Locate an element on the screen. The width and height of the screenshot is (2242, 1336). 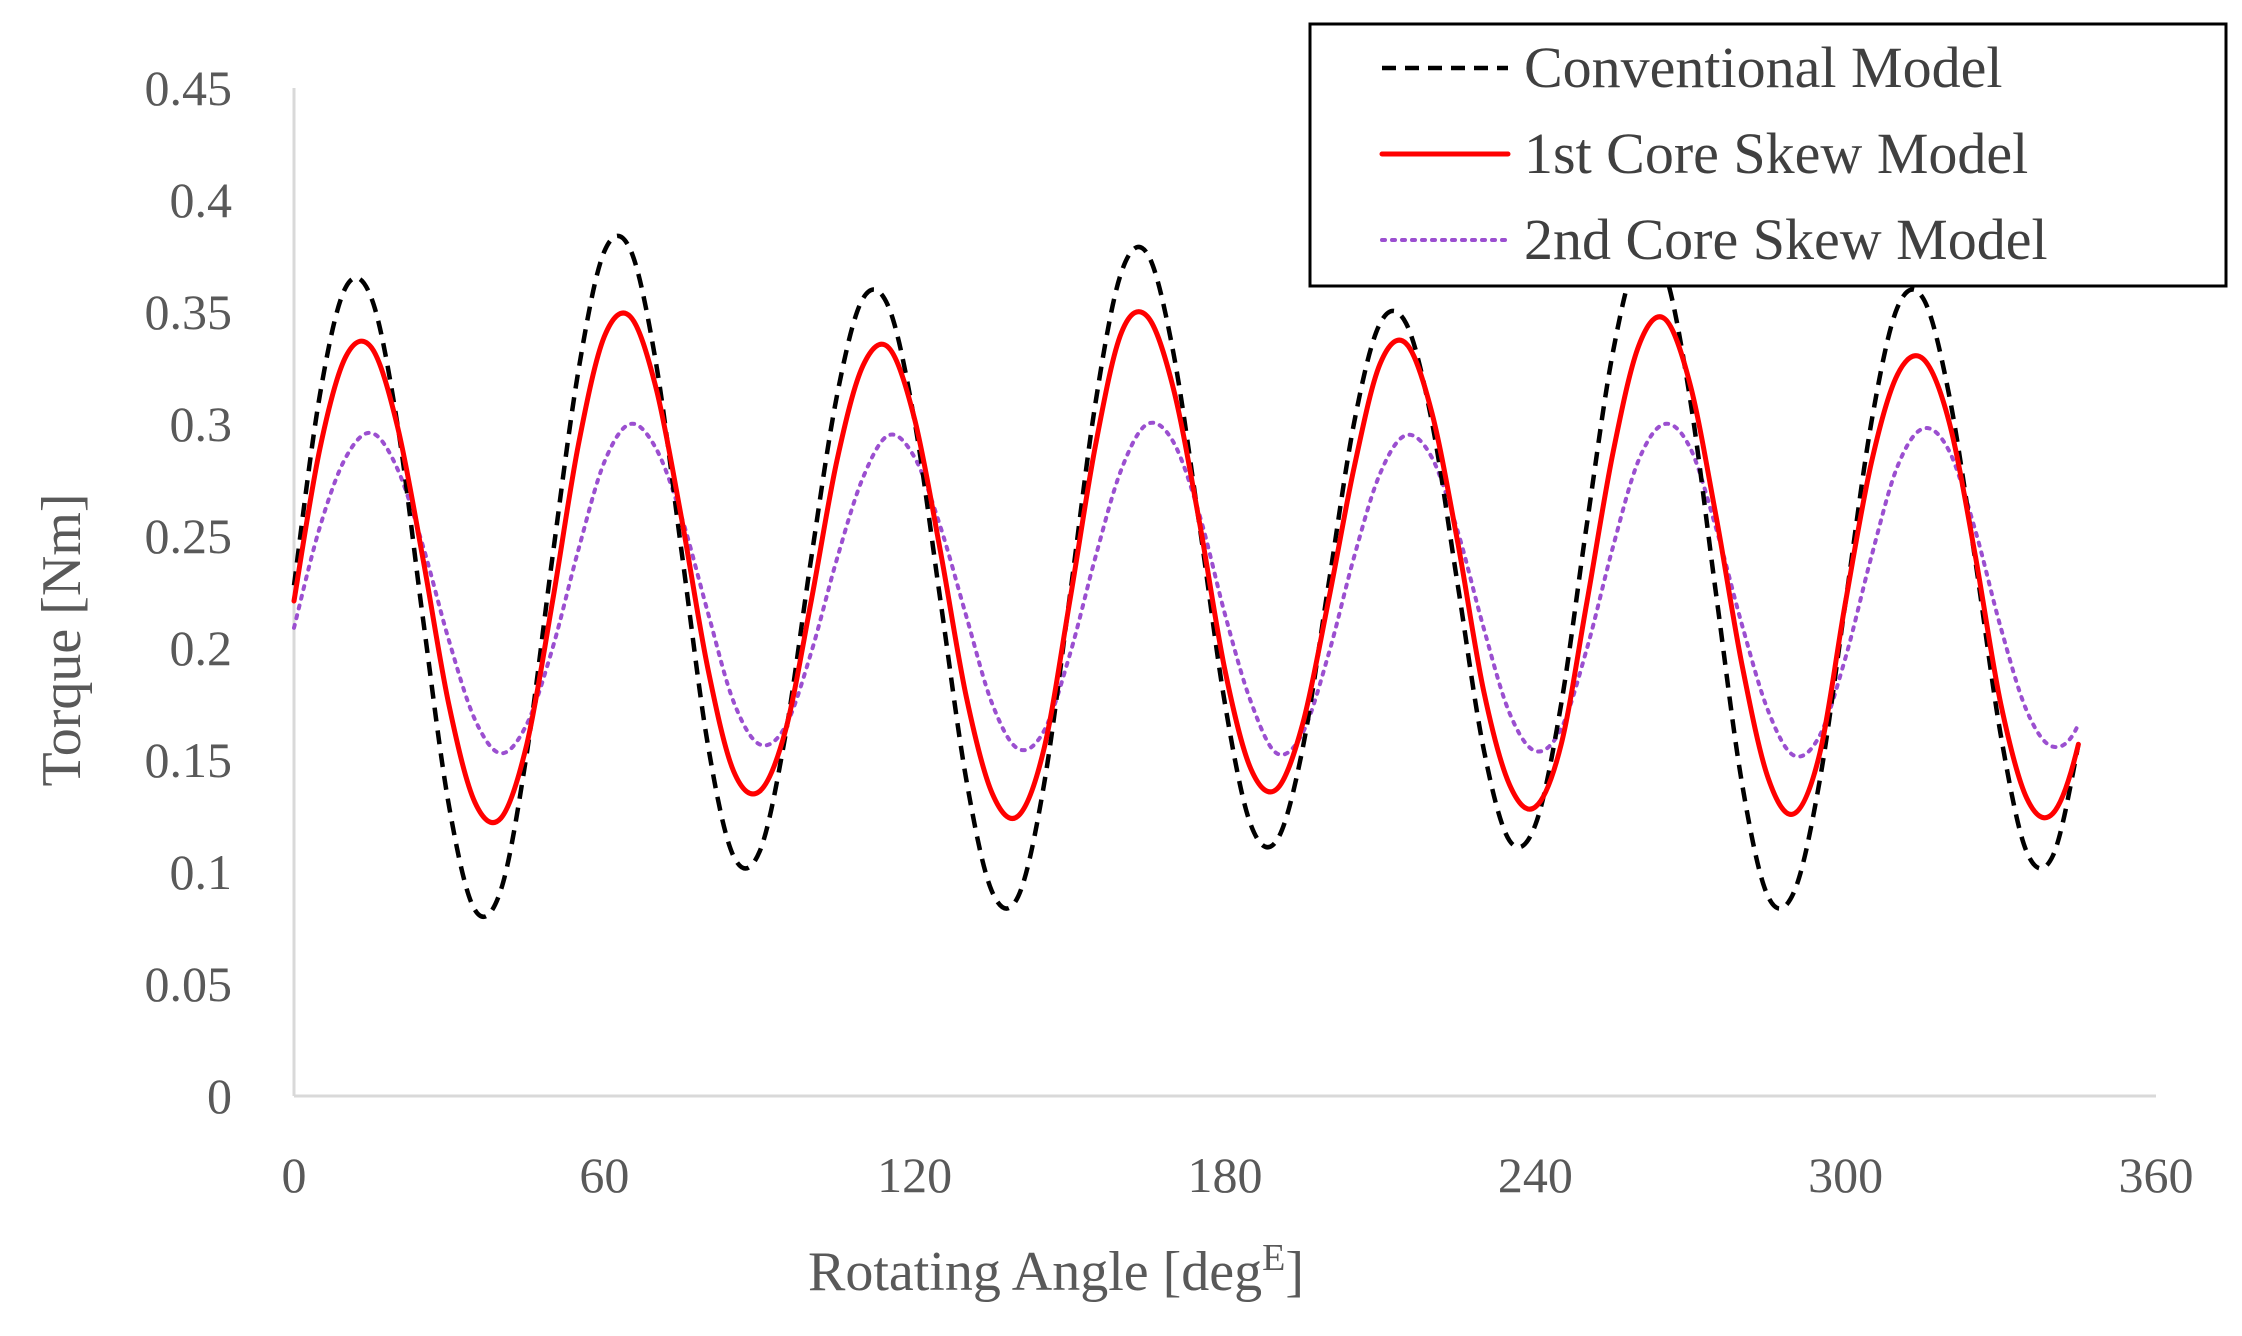
legend-label: 1st Core Skew Model is located at coordinates (1776, 153).